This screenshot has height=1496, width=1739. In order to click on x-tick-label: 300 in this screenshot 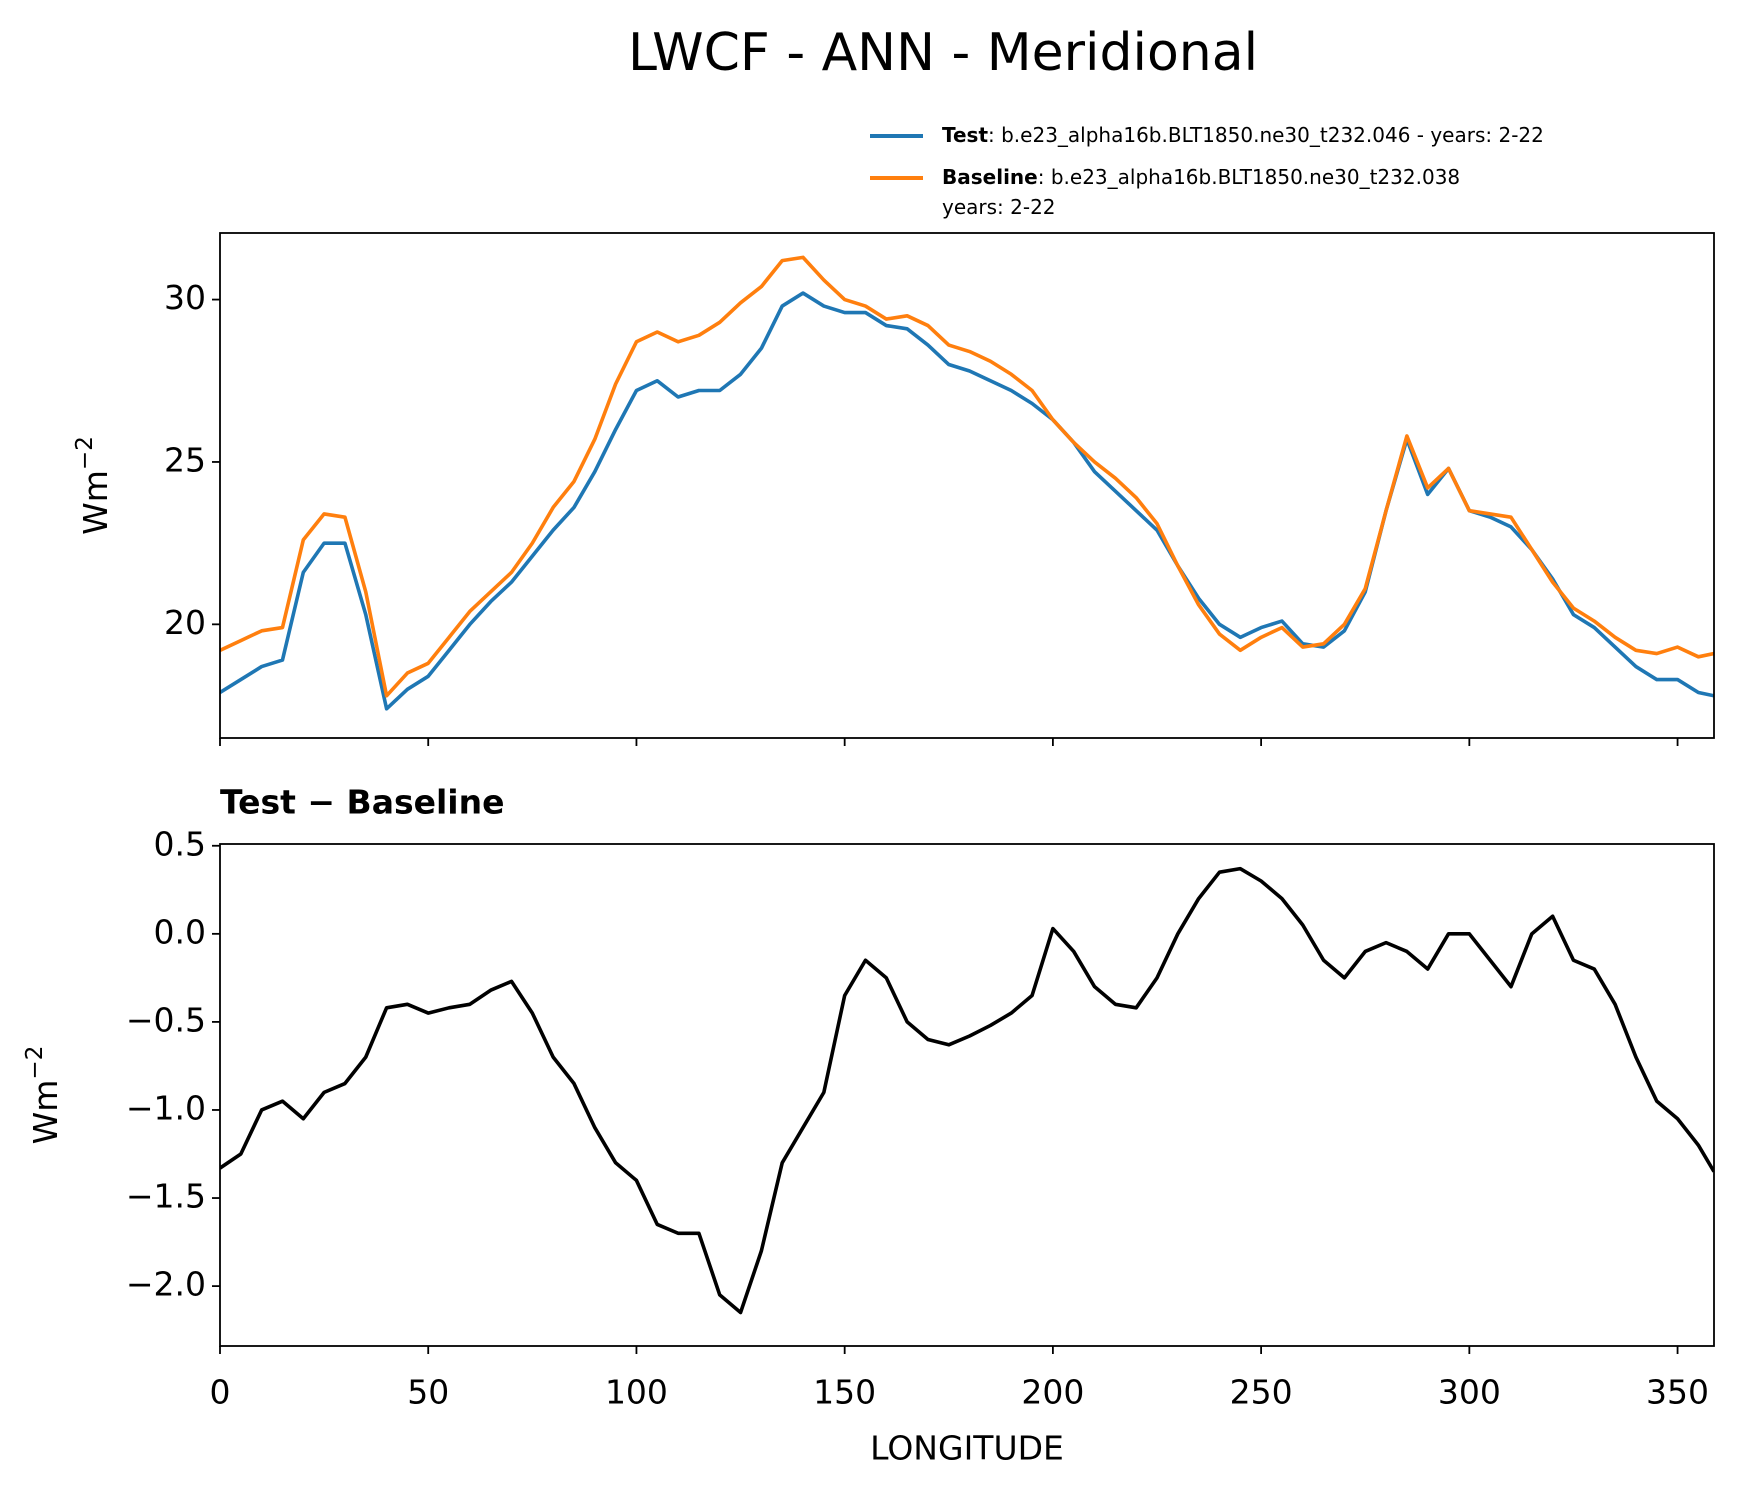, I will do `click(1469, 1392)`.